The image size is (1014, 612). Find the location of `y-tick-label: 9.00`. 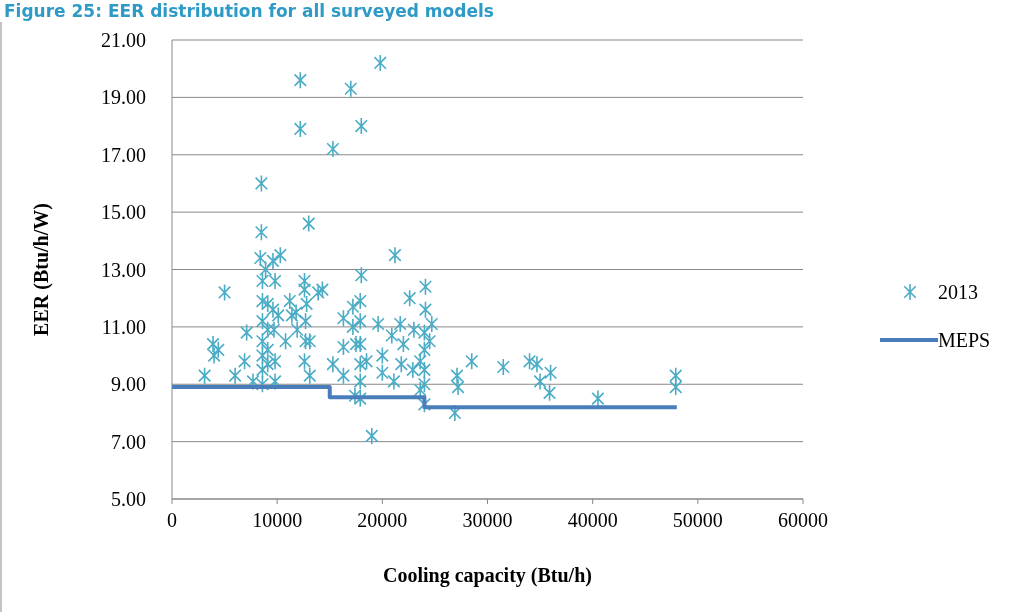

y-tick-label: 9.00 is located at coordinates (128, 384).